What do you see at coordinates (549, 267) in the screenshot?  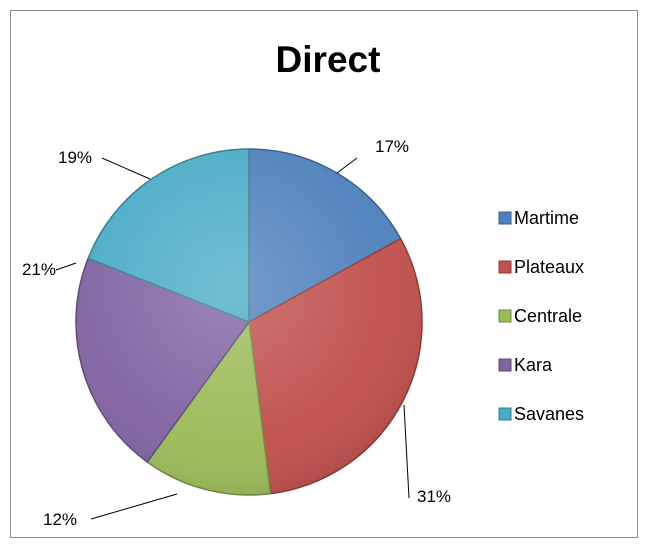 I see `legend-label-plateaux: Plateaux` at bounding box center [549, 267].